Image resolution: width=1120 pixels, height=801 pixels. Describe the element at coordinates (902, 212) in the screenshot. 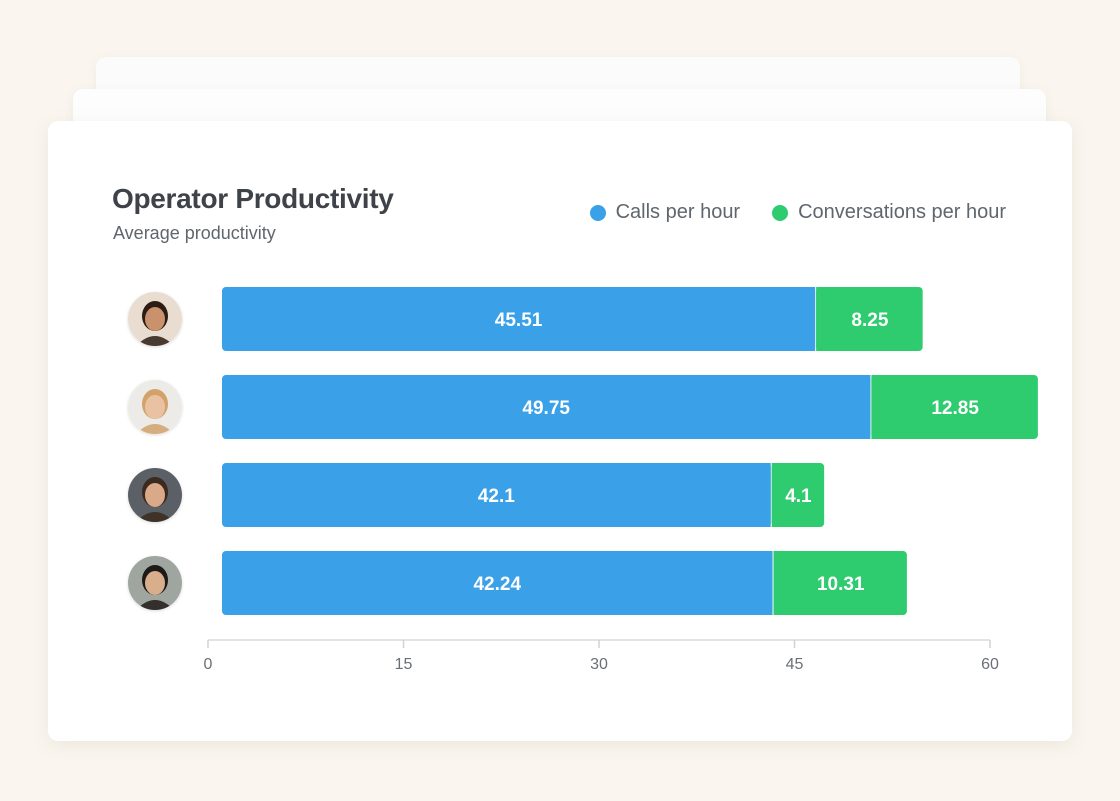

I see `legend-label-conversations: Conversations per hour` at that location.